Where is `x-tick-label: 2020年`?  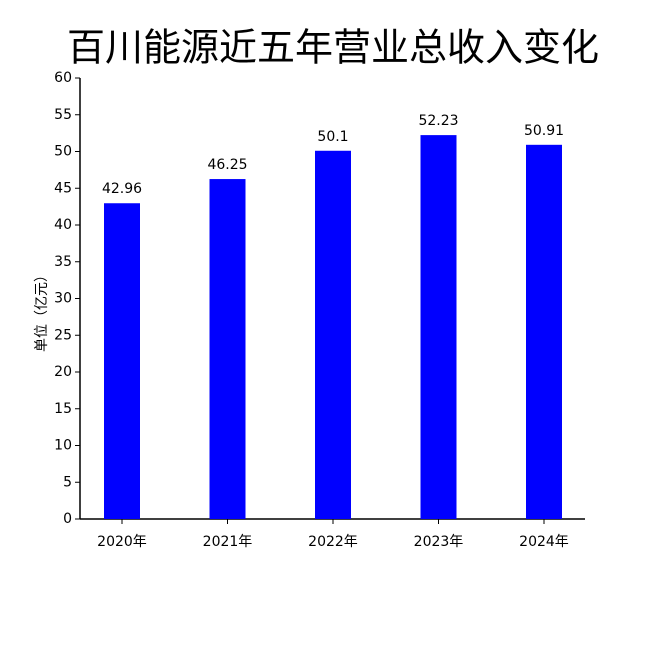
x-tick-label: 2020年 is located at coordinates (122, 542).